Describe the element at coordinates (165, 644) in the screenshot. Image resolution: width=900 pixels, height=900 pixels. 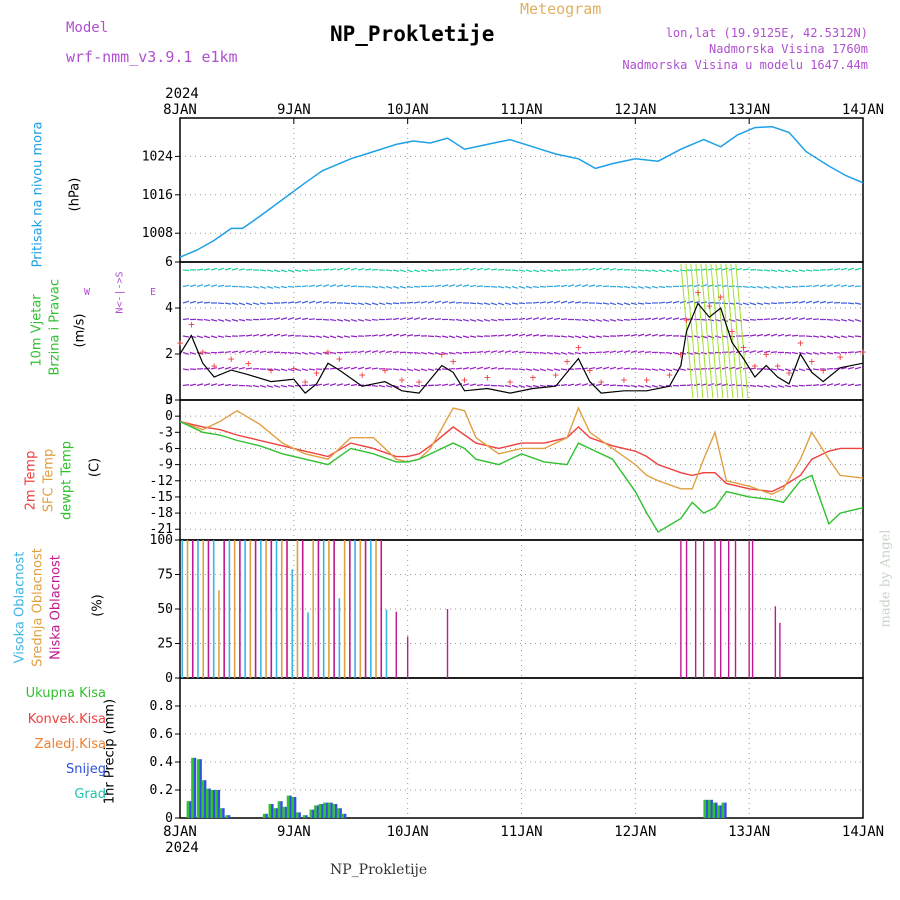
I see `y-tick-label: 25` at that location.